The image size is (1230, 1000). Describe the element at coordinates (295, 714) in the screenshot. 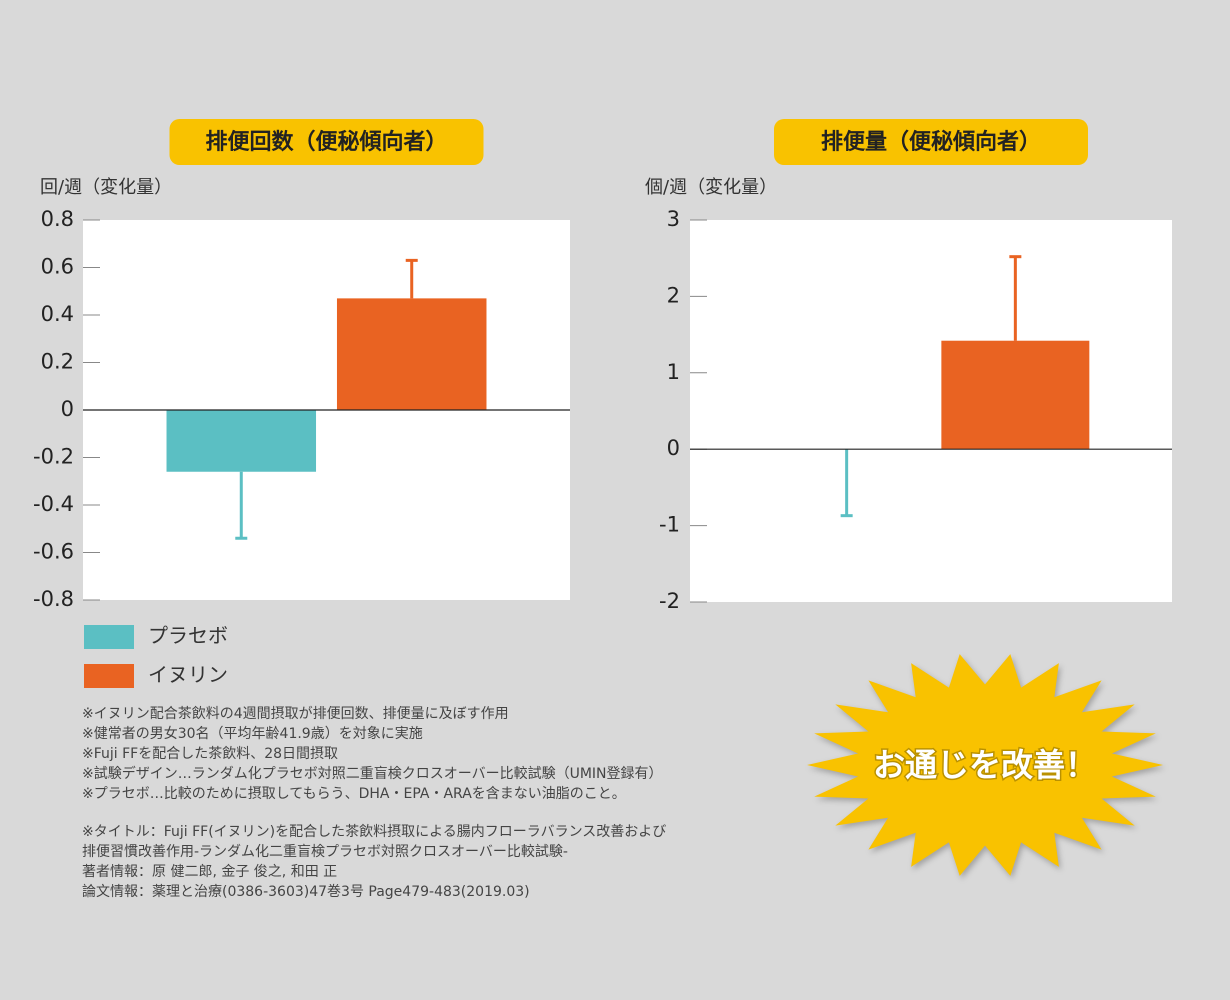

I see `note: ※イヌリン配合茶飲料の4週間摂取が排便回数、排便量に及ぼす作用` at that location.